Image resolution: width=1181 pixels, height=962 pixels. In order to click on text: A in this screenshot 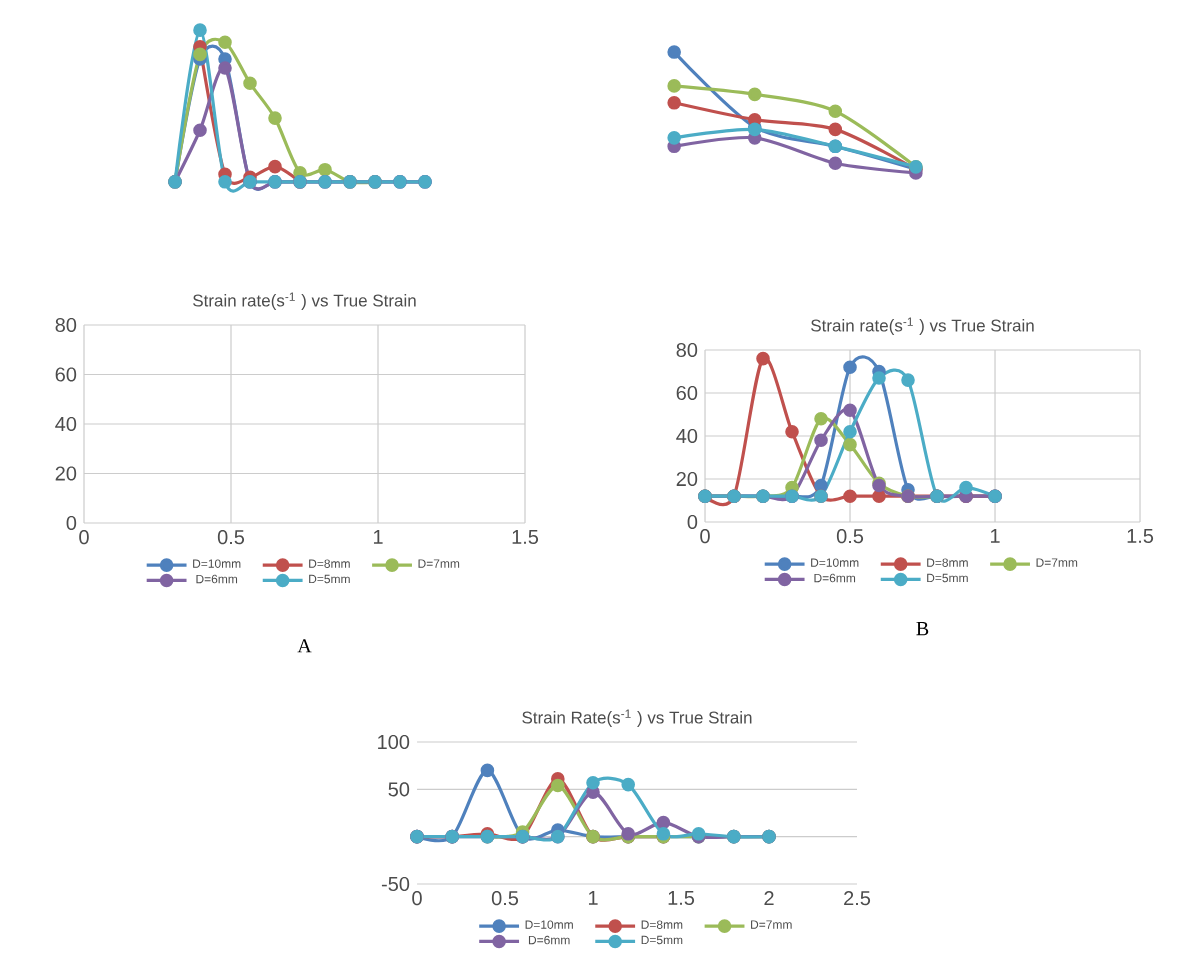, I will do `click(304, 646)`.